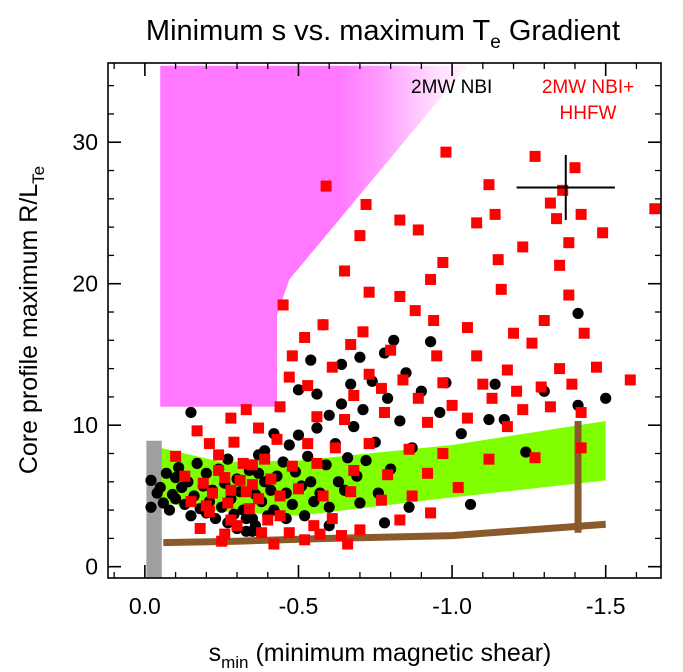 Image resolution: width=683 pixels, height=672 pixels. Describe the element at coordinates (85, 284) in the screenshot. I see `y-tick-label: 20` at that location.